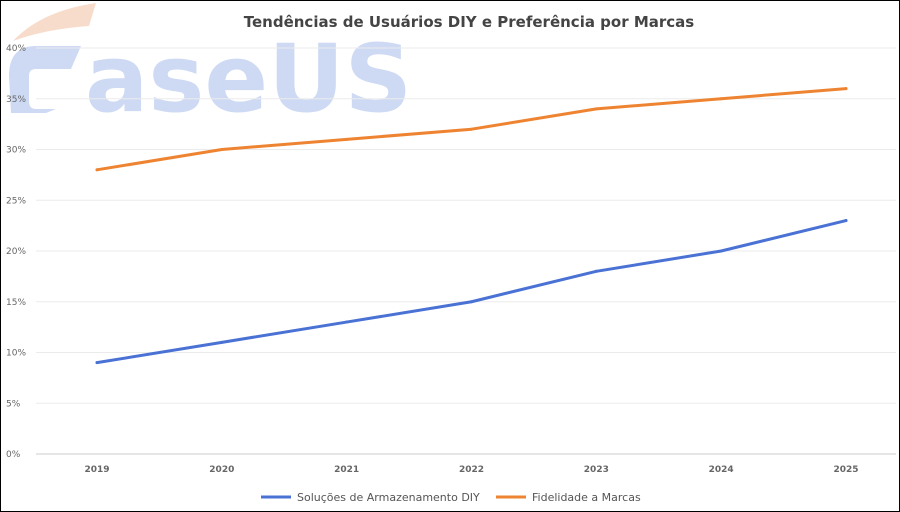 Image resolution: width=900 pixels, height=512 pixels. I want to click on y-tick-label: 0%, so click(13, 455).